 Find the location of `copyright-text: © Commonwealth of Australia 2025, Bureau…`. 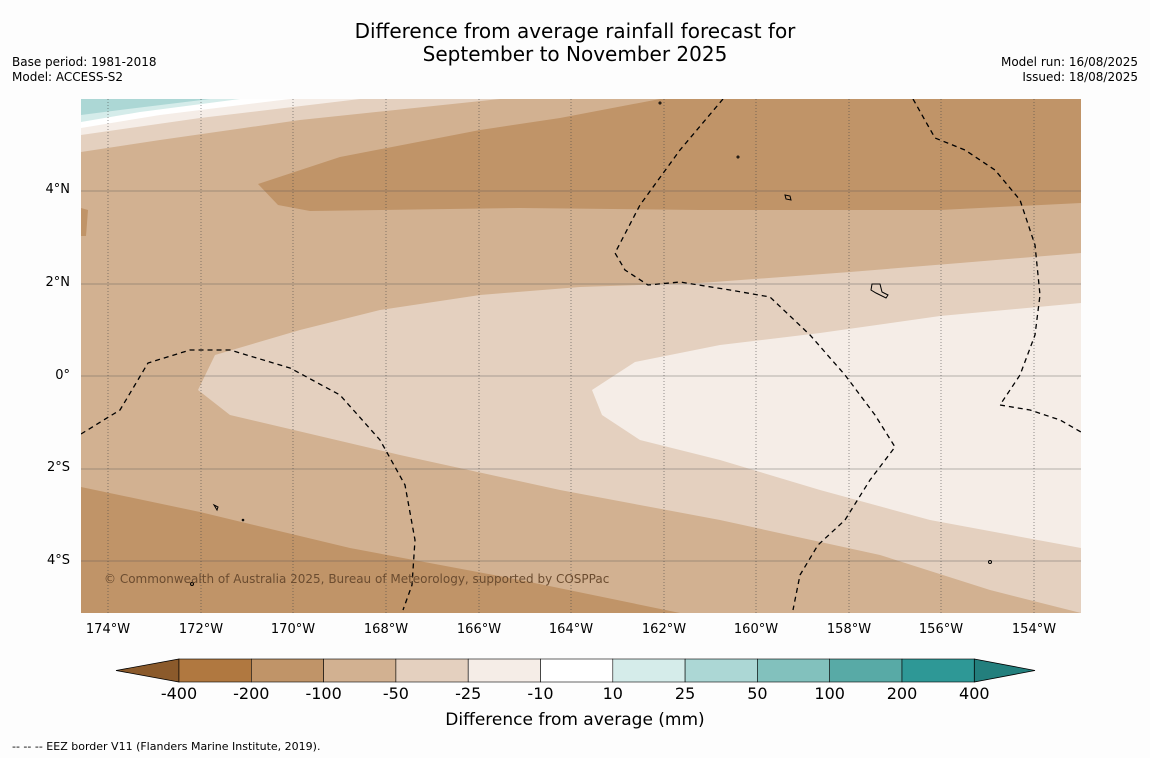

copyright-text: © Commonwealth of Australia 2025, Bureau… is located at coordinates (357, 579).